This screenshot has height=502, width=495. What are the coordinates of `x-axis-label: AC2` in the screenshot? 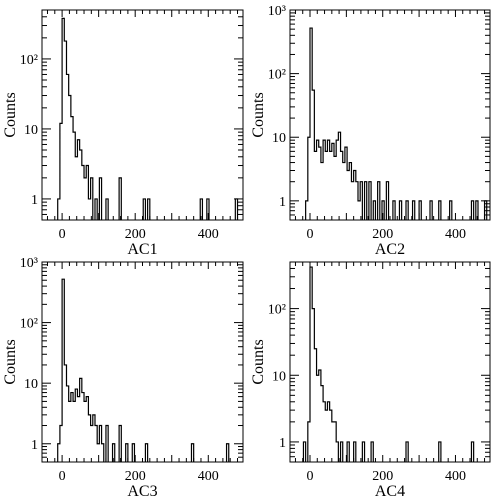 It's located at (390, 249).